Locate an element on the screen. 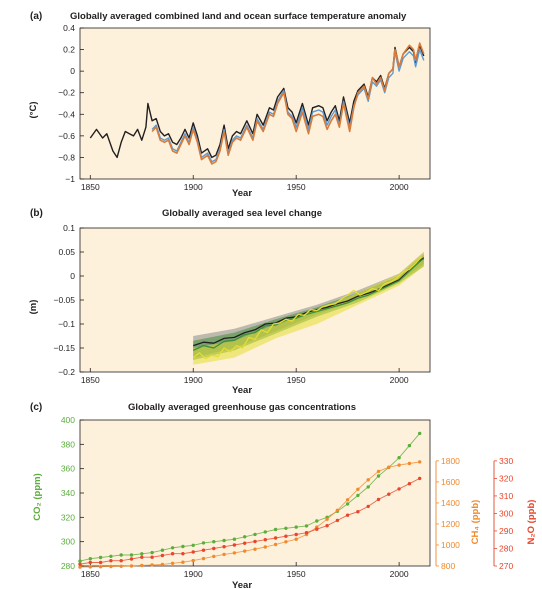 This screenshot has height=589, width=542. panel-c-xtick-label-1: 1900 is located at coordinates (193, 574).